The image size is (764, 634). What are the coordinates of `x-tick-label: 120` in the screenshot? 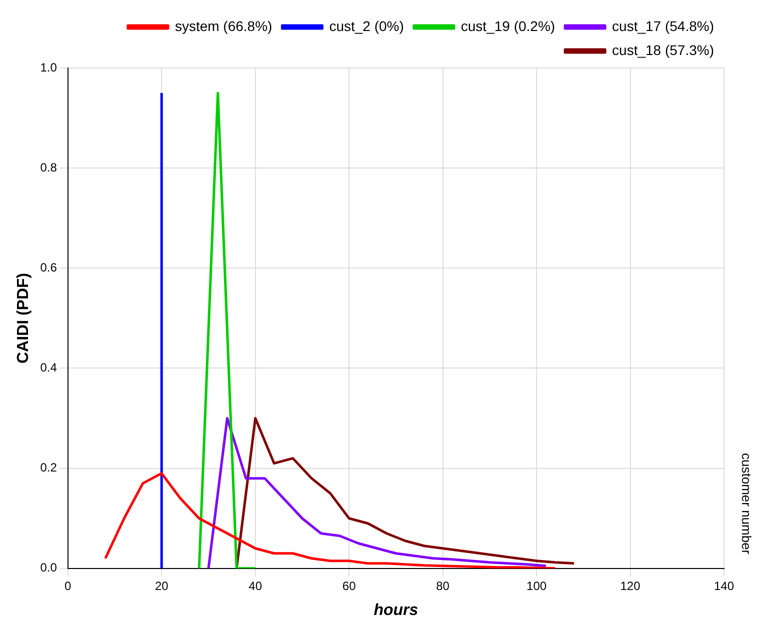 It's located at (630, 585).